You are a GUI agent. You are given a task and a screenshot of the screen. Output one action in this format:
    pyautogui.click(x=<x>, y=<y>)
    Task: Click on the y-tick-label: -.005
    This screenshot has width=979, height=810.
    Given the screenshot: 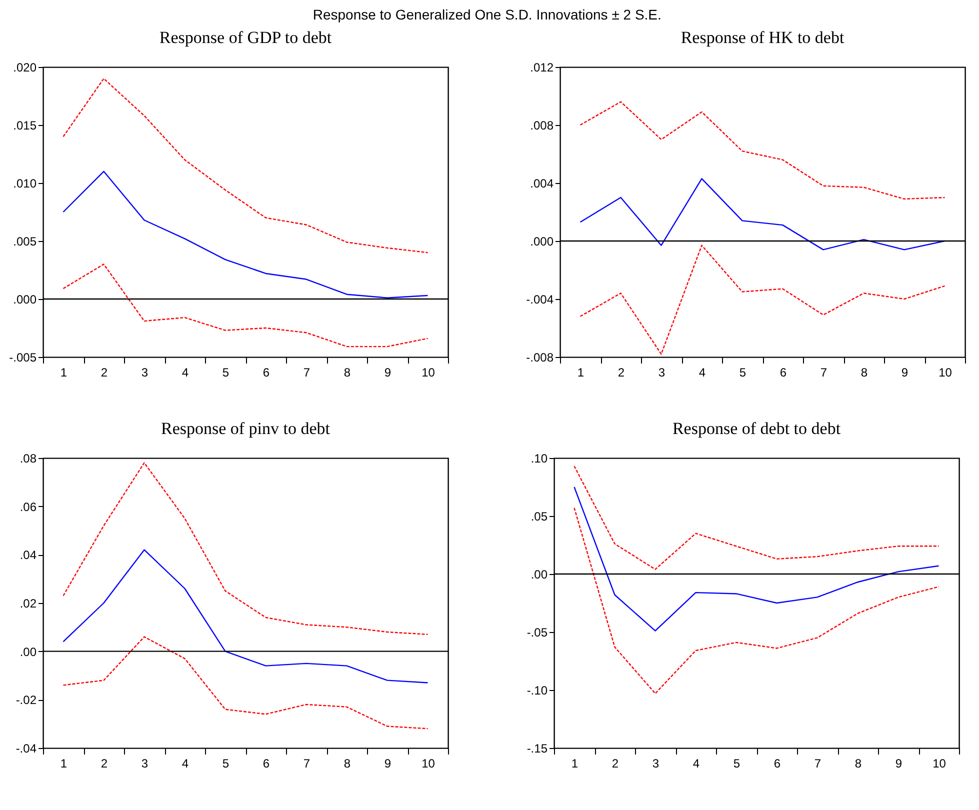 What is the action you would take?
    pyautogui.click(x=23, y=357)
    